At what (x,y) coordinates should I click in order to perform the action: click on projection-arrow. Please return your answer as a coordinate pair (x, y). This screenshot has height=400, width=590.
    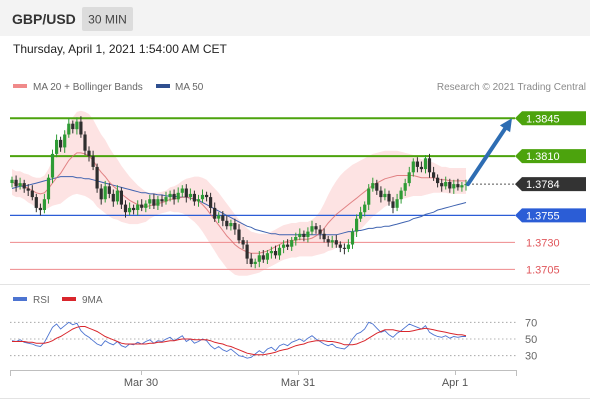
    Looking at the image, I should click on (489, 152).